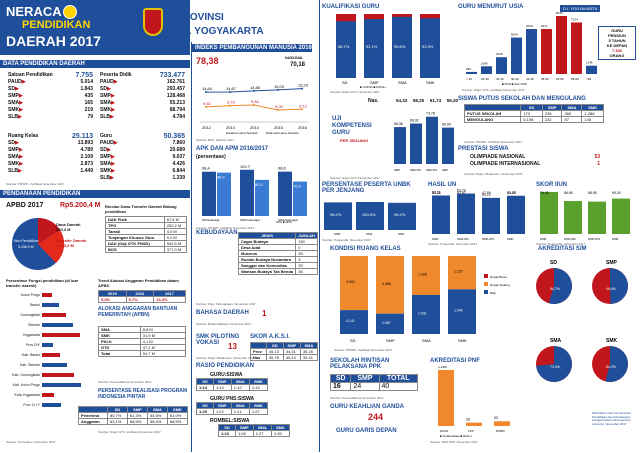 This screenshot has width=640, height=453. What do you see at coordinates (258, 387) in the screenshot?
I see `rasio-gs-cell: 1:13` at bounding box center [258, 387].